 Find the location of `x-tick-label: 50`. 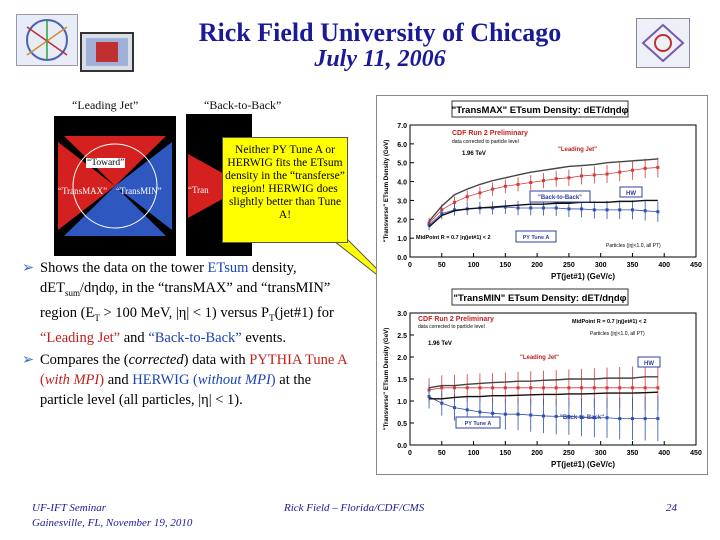

x-tick-label: 50 is located at coordinates (442, 265).